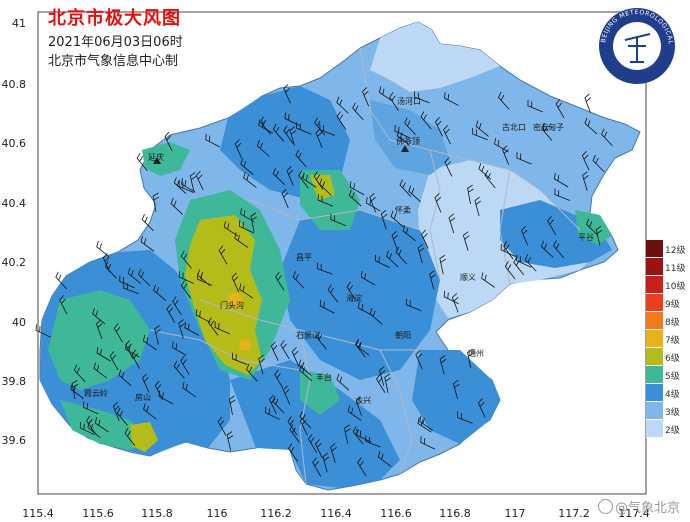 This screenshot has height=522, width=690. What do you see at coordinates (675, 287) in the screenshot?
I see `legend-label: 10级` at bounding box center [675, 287].